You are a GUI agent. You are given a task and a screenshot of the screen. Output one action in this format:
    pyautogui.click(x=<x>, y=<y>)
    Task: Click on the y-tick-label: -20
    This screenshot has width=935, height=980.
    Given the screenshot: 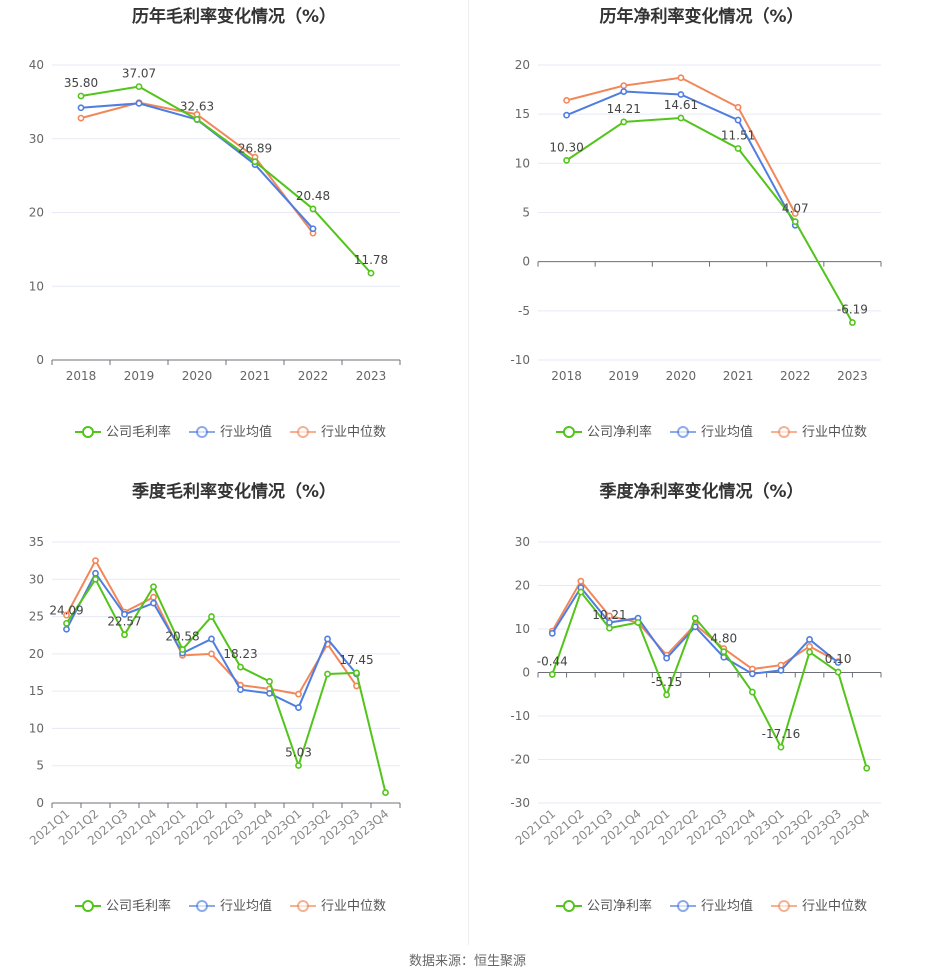 What is the action you would take?
    pyautogui.click(x=520, y=760)
    